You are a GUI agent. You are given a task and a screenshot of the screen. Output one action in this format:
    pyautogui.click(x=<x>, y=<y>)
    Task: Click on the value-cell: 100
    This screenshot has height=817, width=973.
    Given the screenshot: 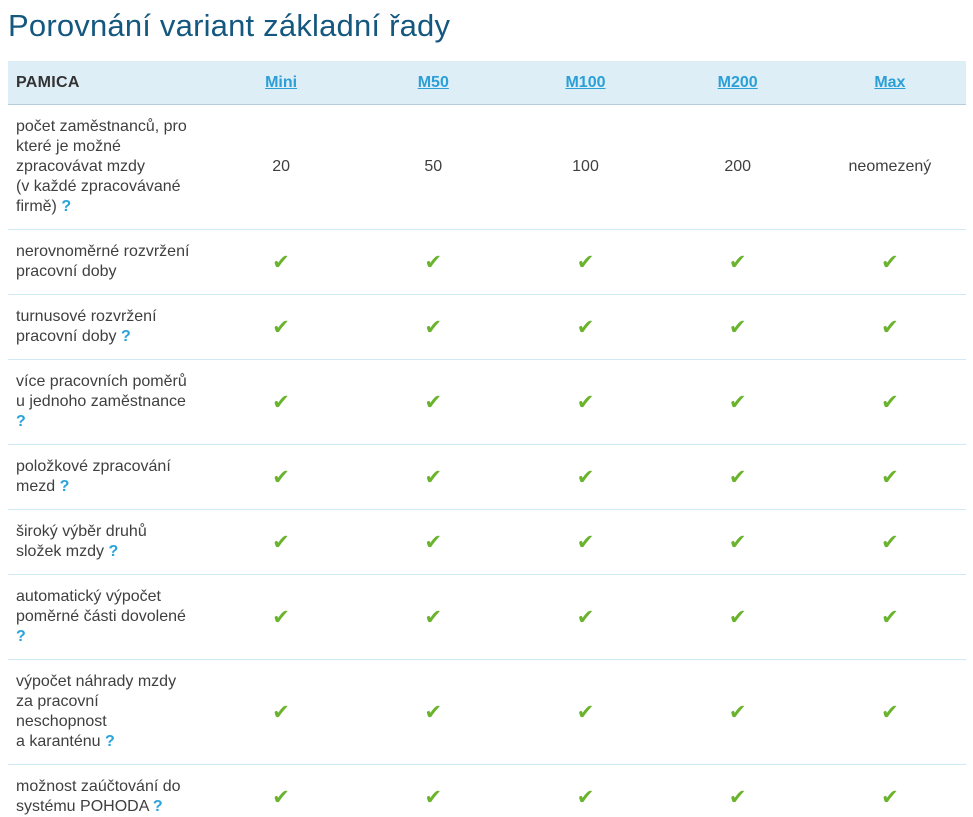 What is the action you would take?
    pyautogui.click(x=585, y=167)
    